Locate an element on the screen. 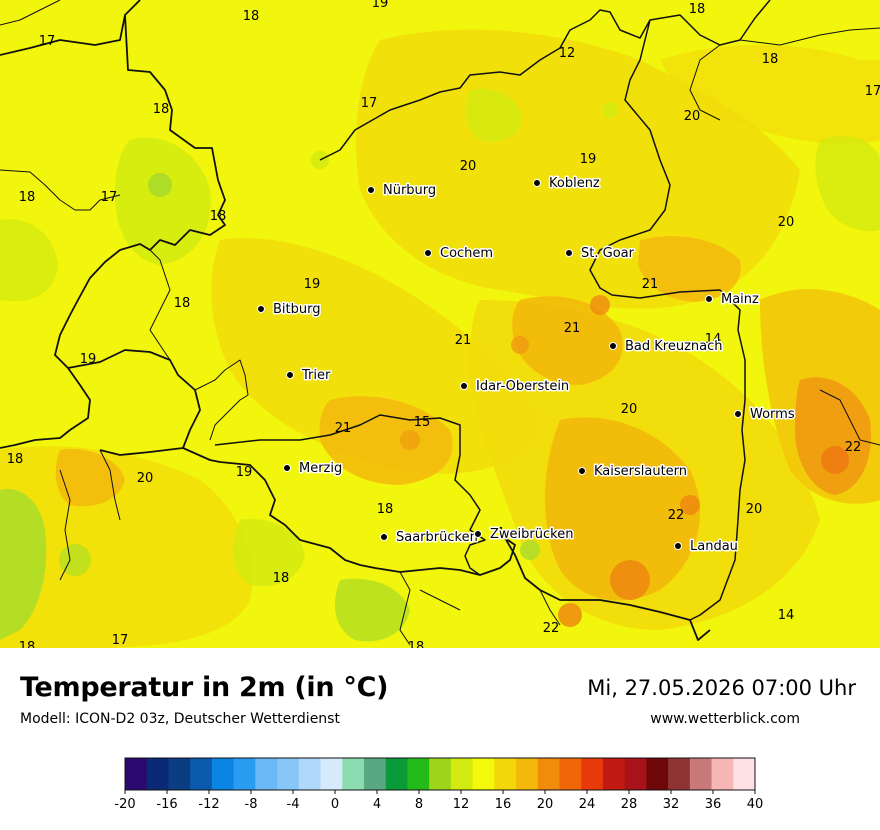  legend-tick-label: 32 is located at coordinates (671, 804).